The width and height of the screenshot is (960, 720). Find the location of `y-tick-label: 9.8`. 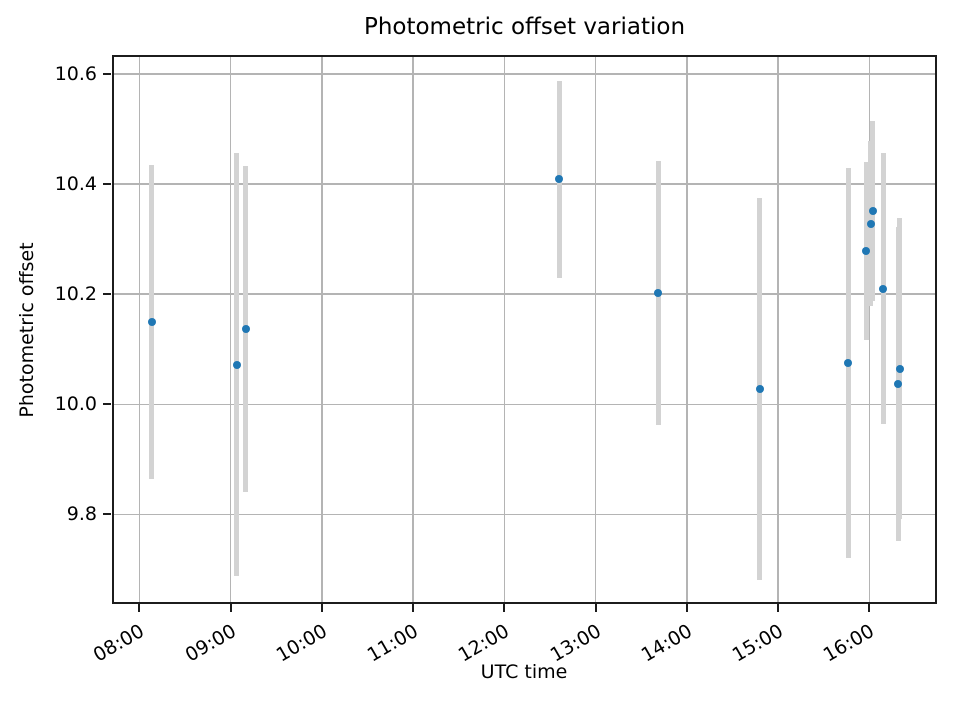

y-tick-label: 9.8 is located at coordinates (81, 514).